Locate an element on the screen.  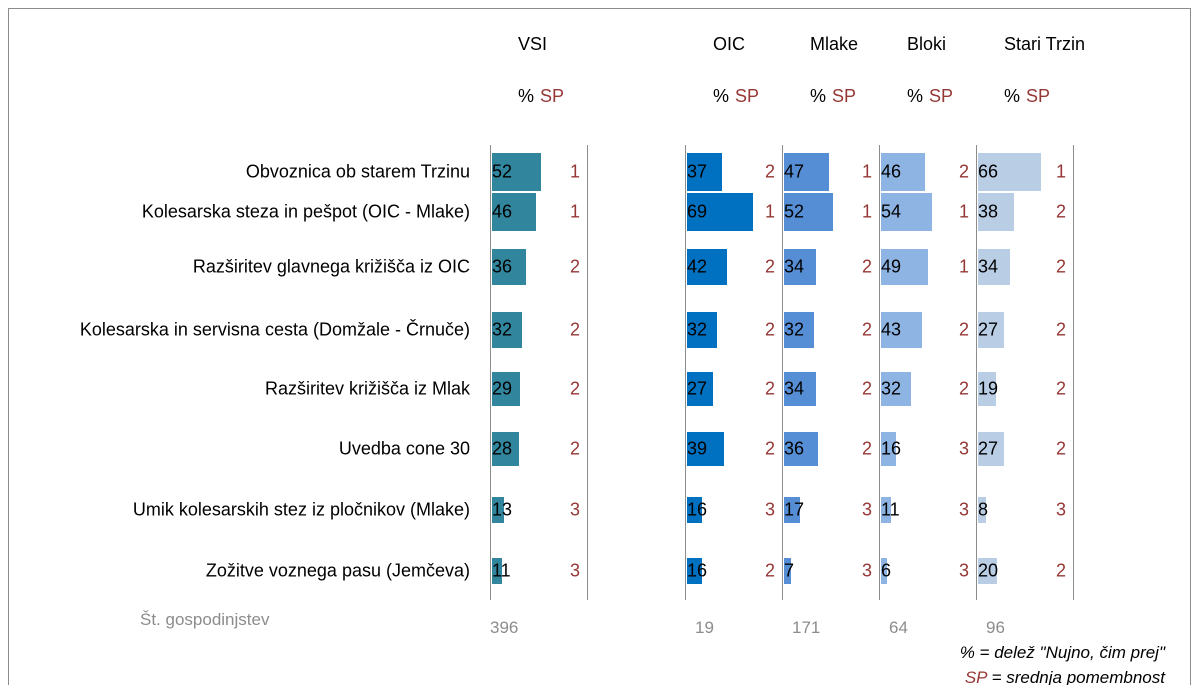
value-label: 36 is located at coordinates (502, 266).